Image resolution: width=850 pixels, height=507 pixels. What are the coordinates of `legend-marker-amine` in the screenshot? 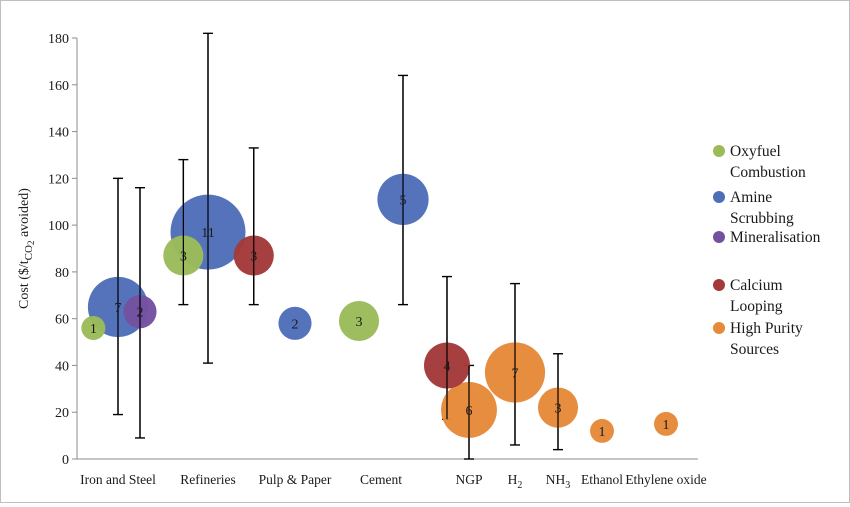 It's located at (719, 197).